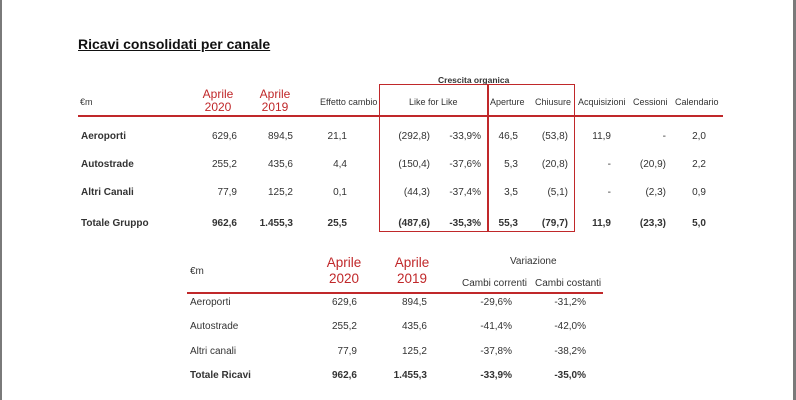 This screenshot has width=796, height=400. What do you see at coordinates (465, 223) in the screenshot?
I see `cell-lflpct: -35,3%` at bounding box center [465, 223].